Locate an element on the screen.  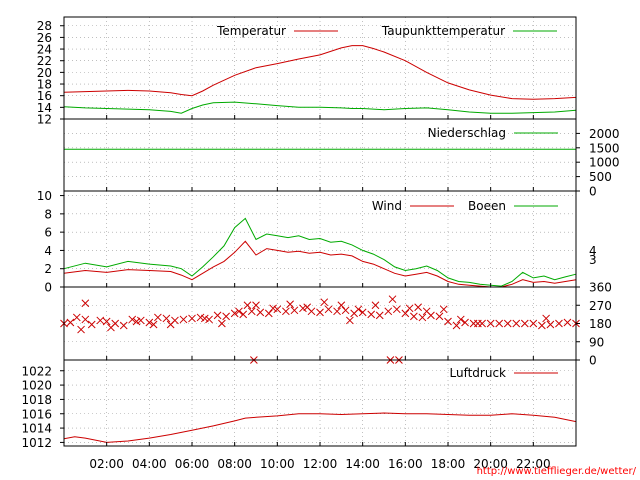
x-tick-label: 06:00 is located at coordinates (192, 464).